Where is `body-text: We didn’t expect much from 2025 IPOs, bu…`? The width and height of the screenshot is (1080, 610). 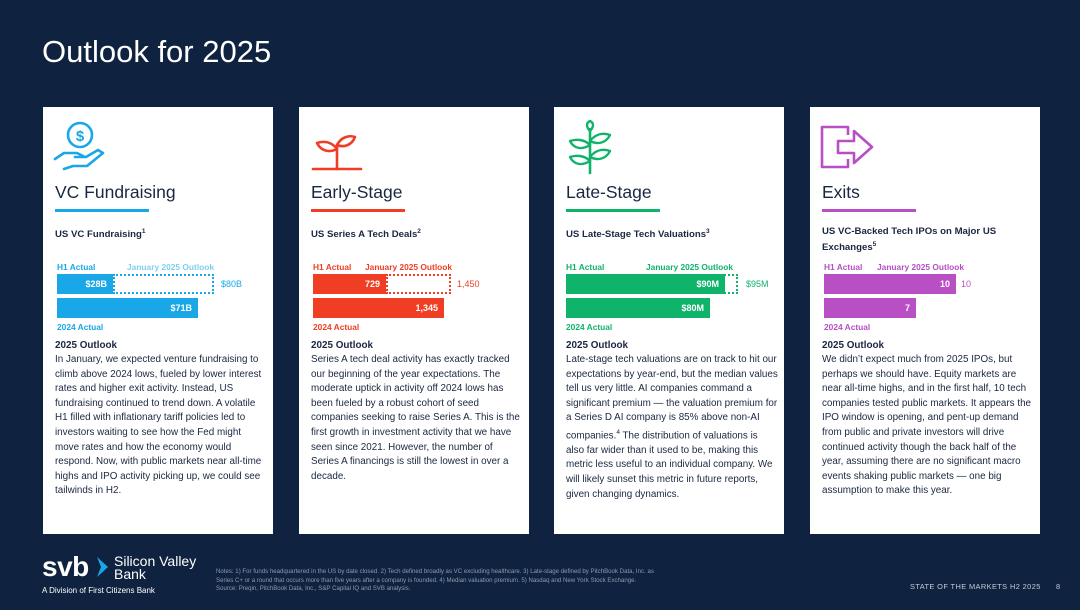
body-text: We didn’t expect much from 2025 IPOs, bu… is located at coordinates (927, 425).